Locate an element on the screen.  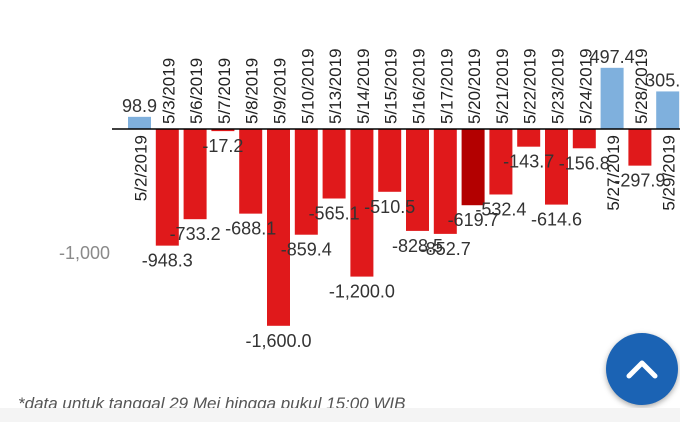
data-label: -619.7 is located at coordinates (473, 220).